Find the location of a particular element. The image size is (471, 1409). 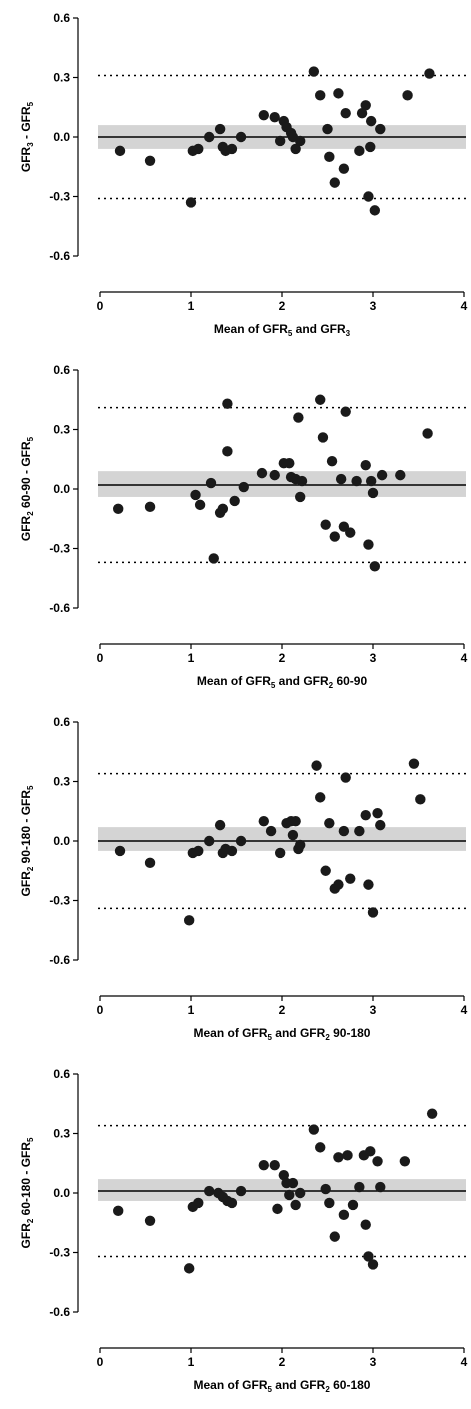

title-text: 60-180 is located at coordinates (350, 1385).